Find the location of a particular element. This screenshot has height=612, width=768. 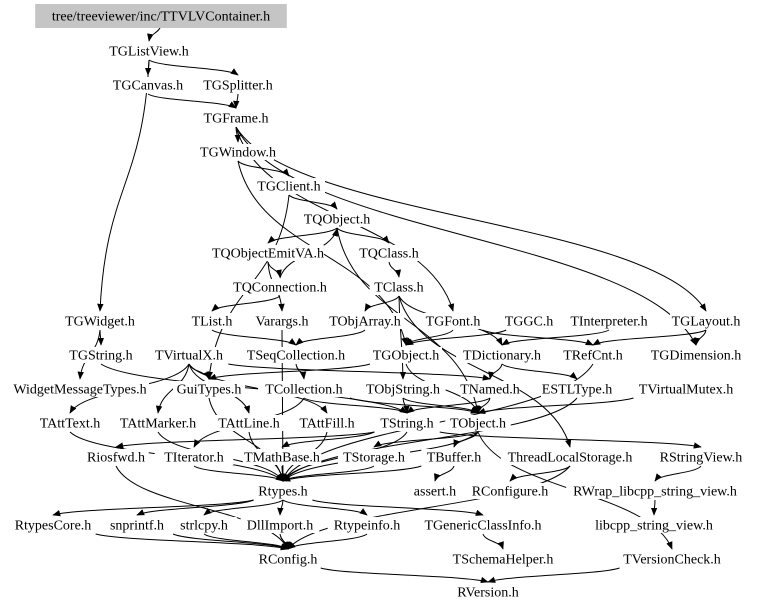

node-ThreadLocalStorage: ThreadLocalStorage.h is located at coordinates (570, 457).